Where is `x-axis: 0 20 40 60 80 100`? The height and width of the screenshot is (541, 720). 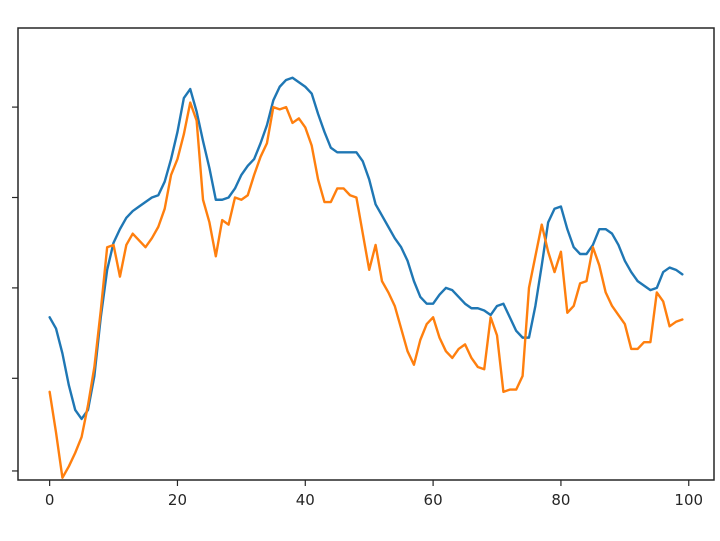 x-axis: 0 20 40 60 80 100 is located at coordinates (374, 494).